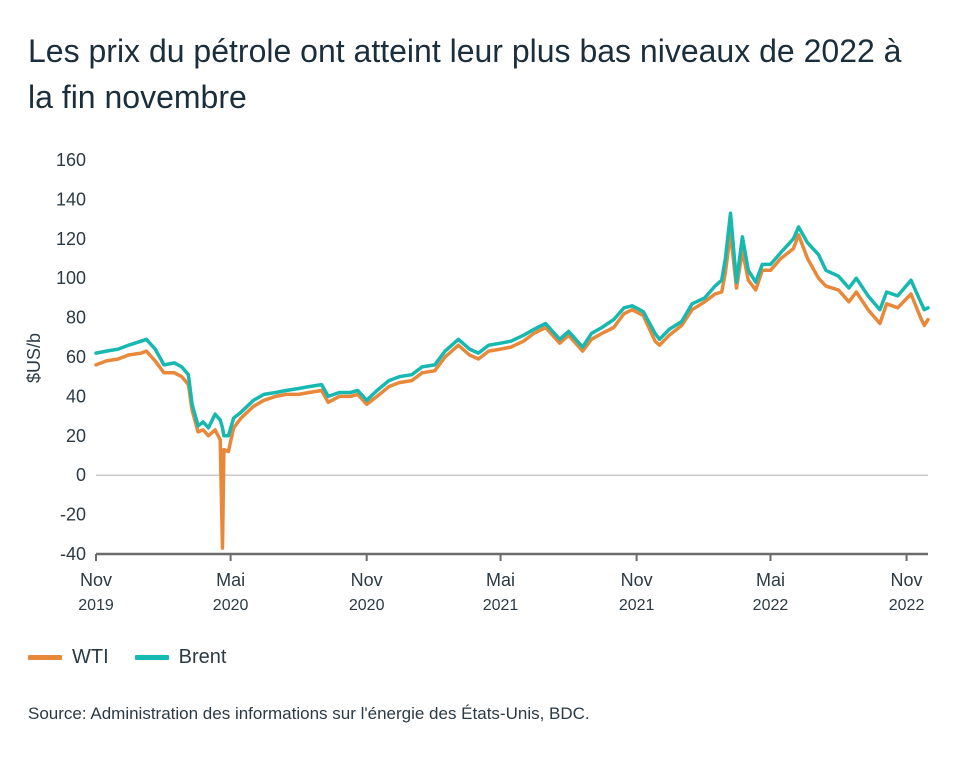 Image resolution: width=960 pixels, height=759 pixels. What do you see at coordinates (34, 358) in the screenshot?
I see `y-axis-title: $US/b` at bounding box center [34, 358].